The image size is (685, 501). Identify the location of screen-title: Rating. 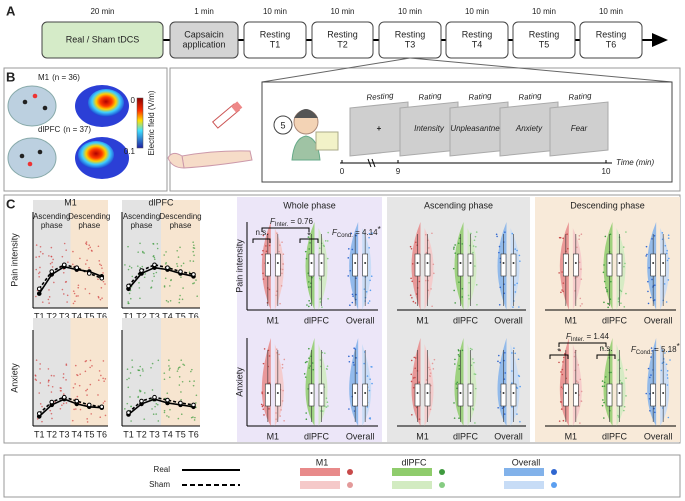
(580, 96).